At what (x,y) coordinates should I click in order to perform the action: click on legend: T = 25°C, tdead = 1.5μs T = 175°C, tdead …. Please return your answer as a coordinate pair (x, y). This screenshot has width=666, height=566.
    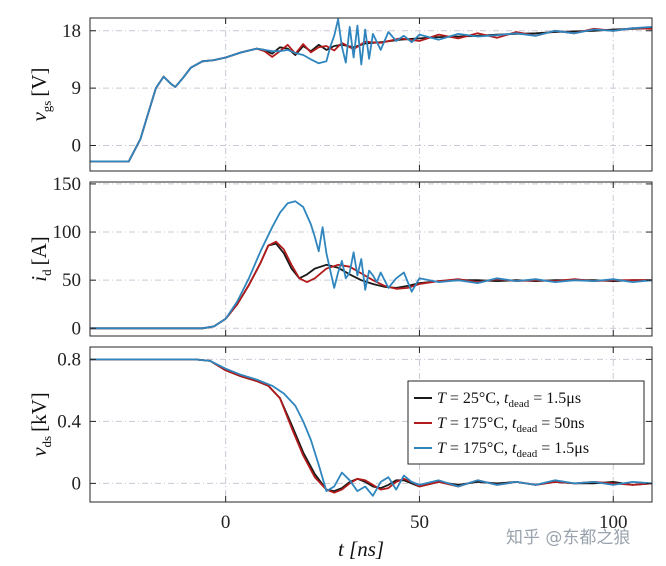
    Looking at the image, I should click on (526, 422).